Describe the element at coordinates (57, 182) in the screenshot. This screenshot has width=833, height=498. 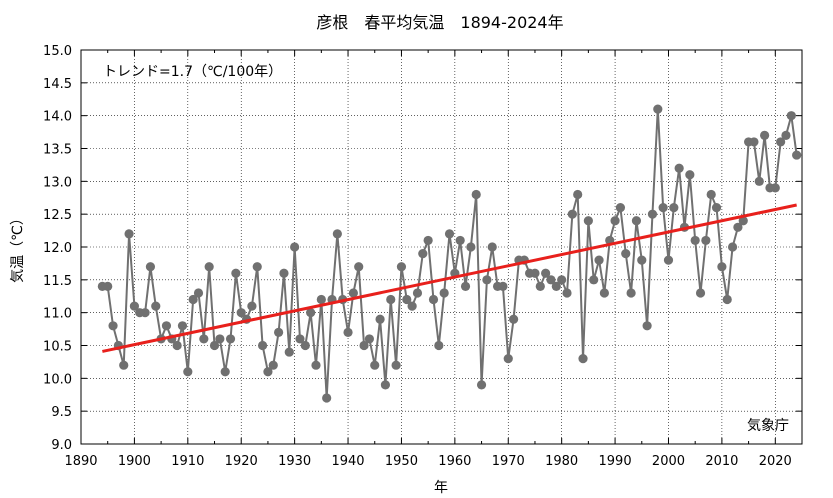
I see `y-tick-label: 13.0` at that location.